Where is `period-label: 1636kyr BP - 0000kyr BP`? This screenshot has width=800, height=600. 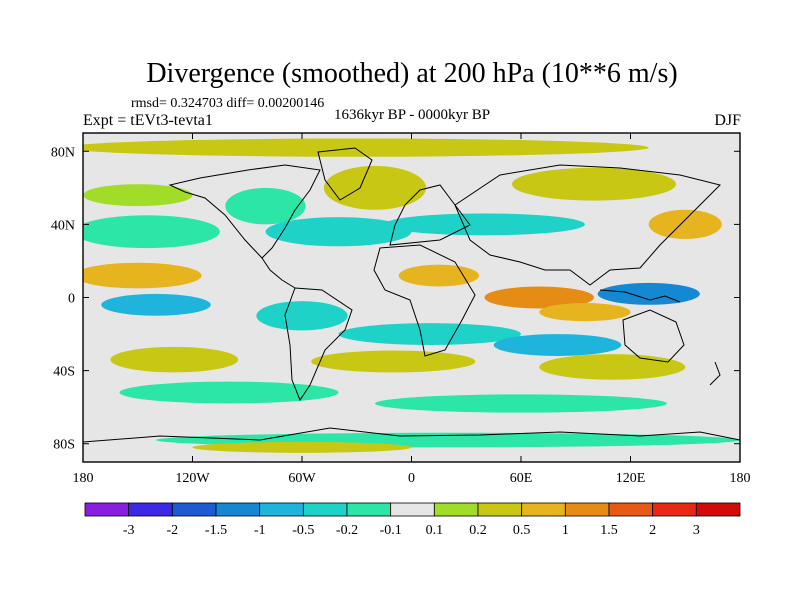 period-label: 1636kyr BP - 0000kyr BP is located at coordinates (412, 115).